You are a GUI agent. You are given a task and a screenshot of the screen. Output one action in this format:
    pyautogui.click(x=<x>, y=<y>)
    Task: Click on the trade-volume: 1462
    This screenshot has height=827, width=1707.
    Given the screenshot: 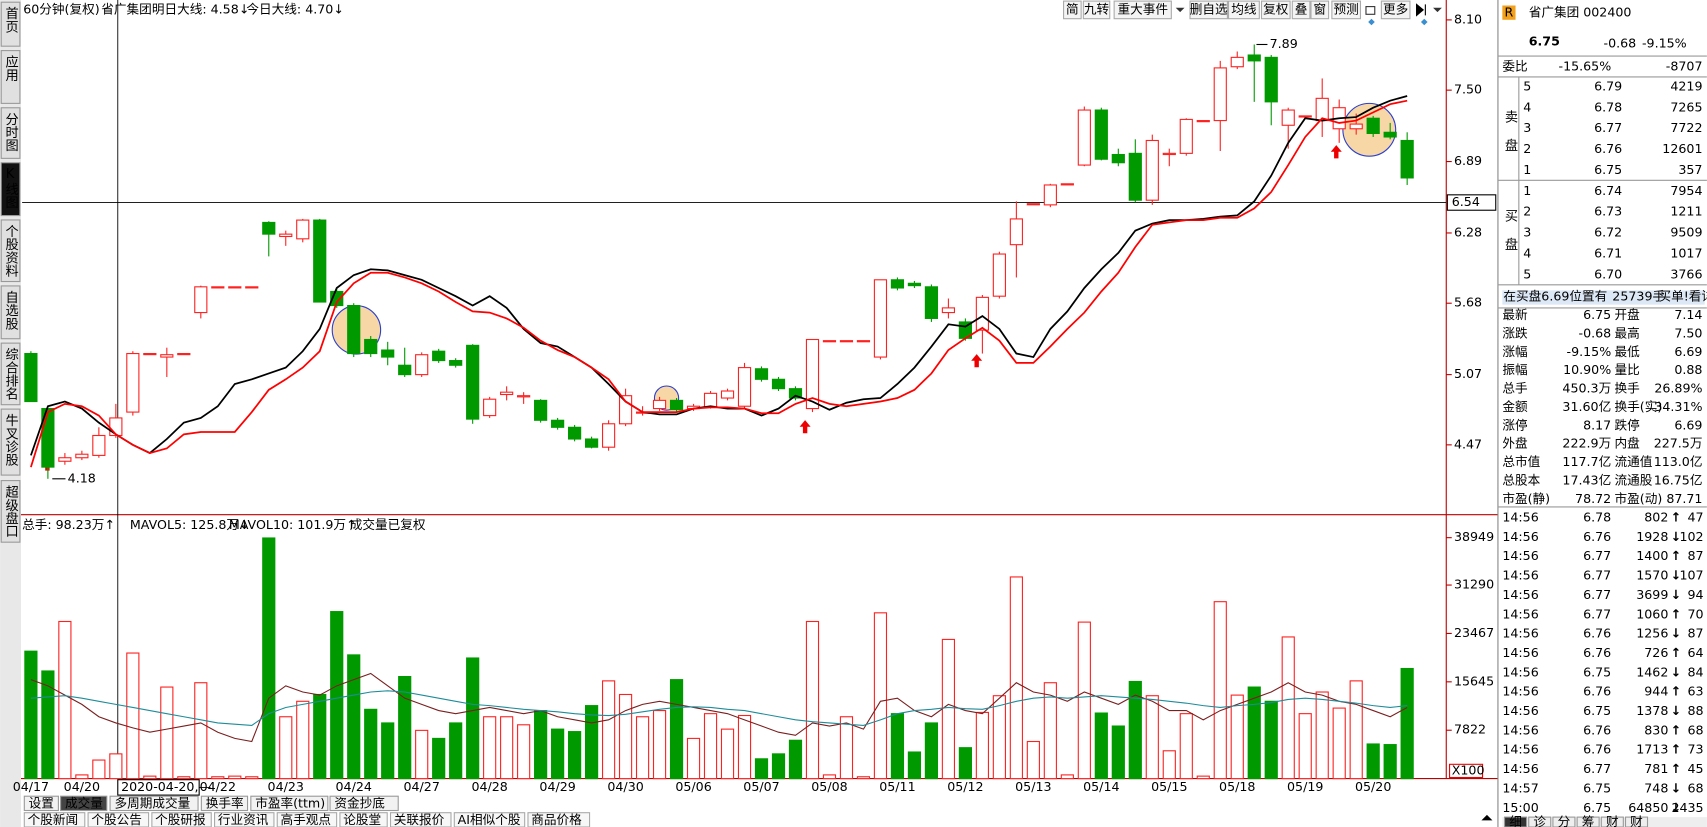 What is the action you would take?
    pyautogui.click(x=1652, y=671)
    